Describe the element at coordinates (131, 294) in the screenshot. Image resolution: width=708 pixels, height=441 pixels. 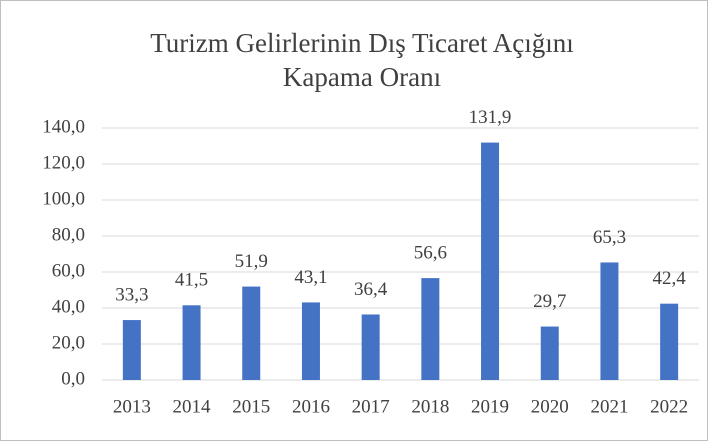
I see `data-label: 33,3` at that location.